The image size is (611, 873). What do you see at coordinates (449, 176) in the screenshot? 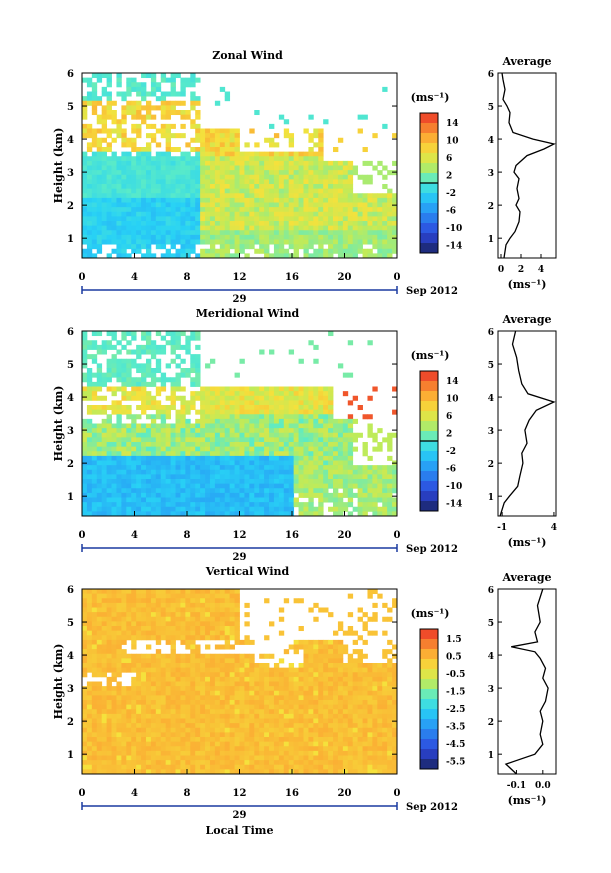
I see `colorbar-tick-label: 2` at bounding box center [449, 176].